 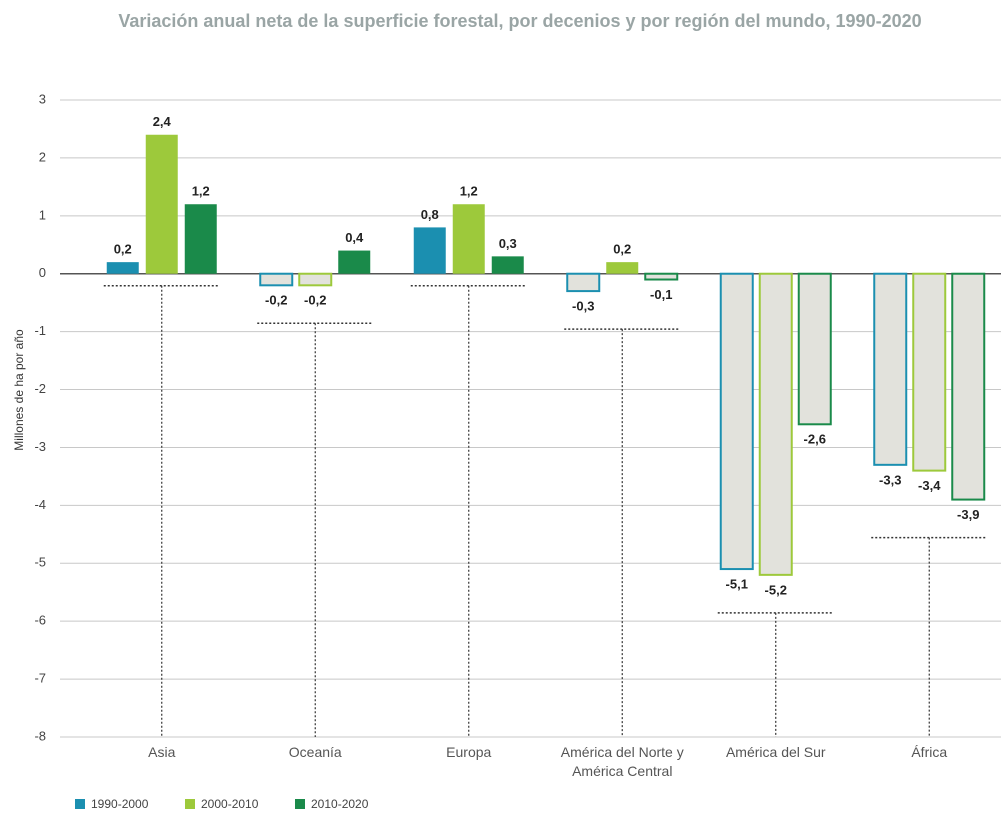 I want to click on x-tick-label: Europa, so click(x=469, y=752).